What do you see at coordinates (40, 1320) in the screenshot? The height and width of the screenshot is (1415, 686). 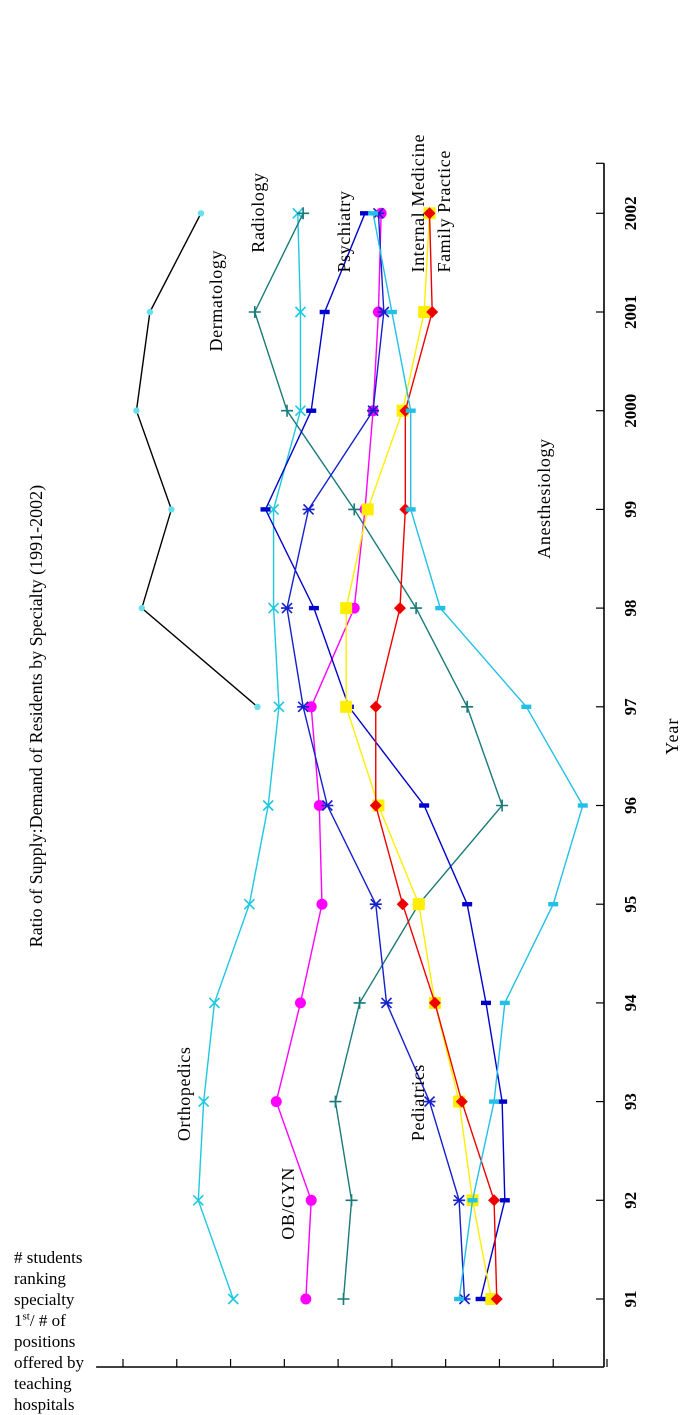 I see `y-axis-label-line-4: 1st/ # of` at bounding box center [40, 1320].